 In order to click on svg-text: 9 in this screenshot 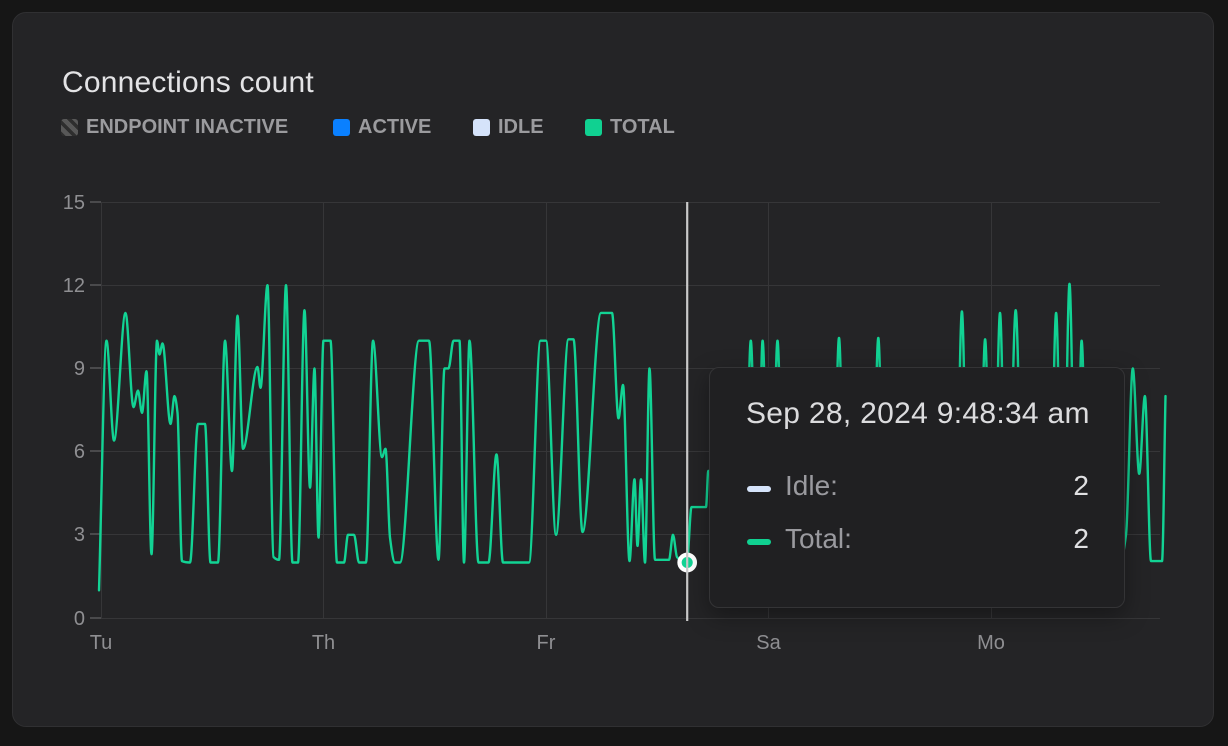, I will do `click(79, 369)`.